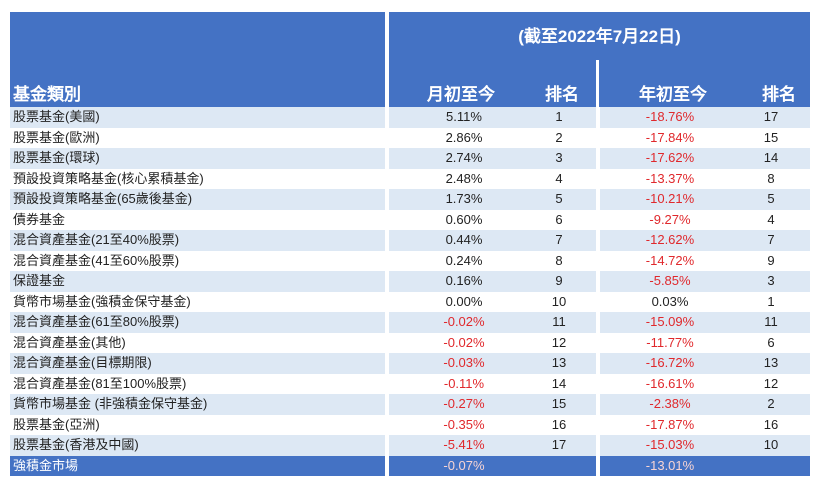 The image size is (825, 488). Describe the element at coordinates (771, 157) in the screenshot. I see `ytd-rank: 14` at that location.